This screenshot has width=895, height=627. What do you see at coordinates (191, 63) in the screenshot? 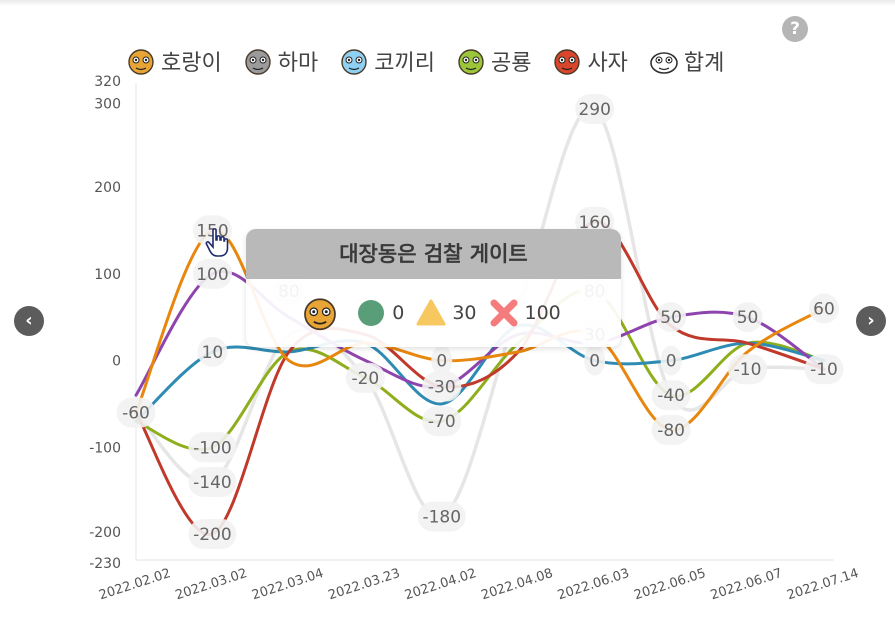
I see `legend-label: 호랑이` at bounding box center [191, 63].